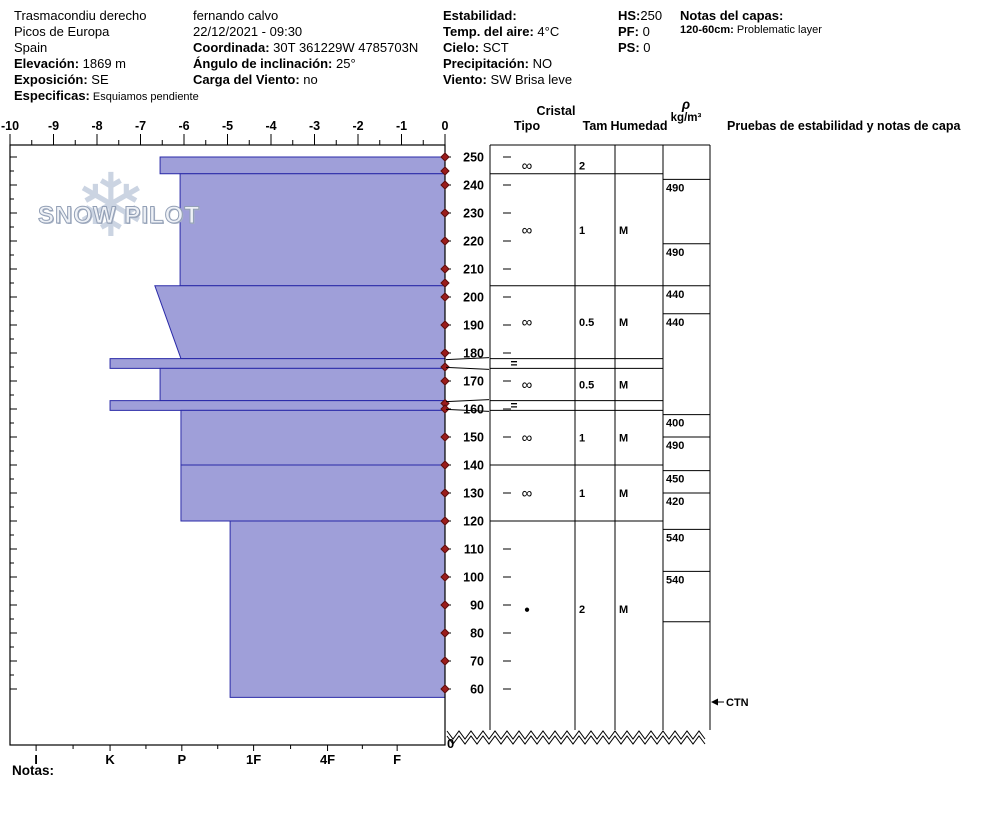 This screenshot has height=840, width=994. I want to click on depth-label: 250, so click(473, 158).